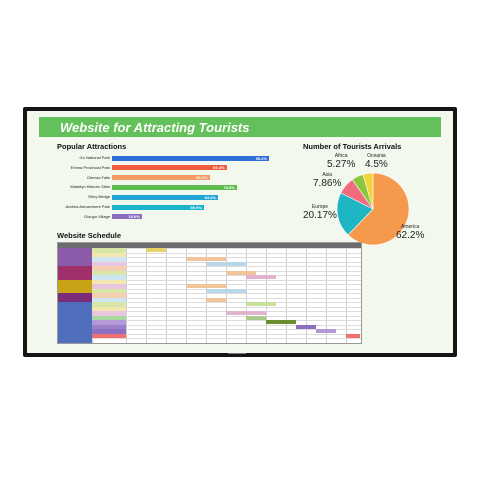  What do you see at coordinates (196, 207) in the screenshot?
I see `attraction-value: 55.6%` at bounding box center [196, 207].